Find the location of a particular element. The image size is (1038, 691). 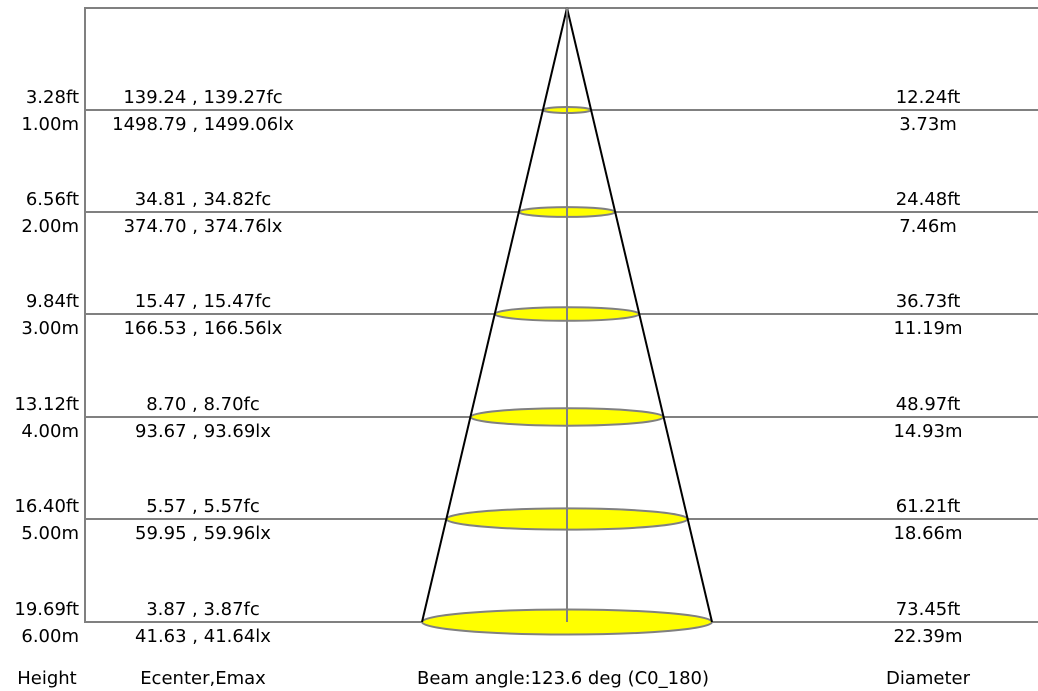

illuminance-fc-label: 139.24 , 139.27fc is located at coordinates (202, 97).